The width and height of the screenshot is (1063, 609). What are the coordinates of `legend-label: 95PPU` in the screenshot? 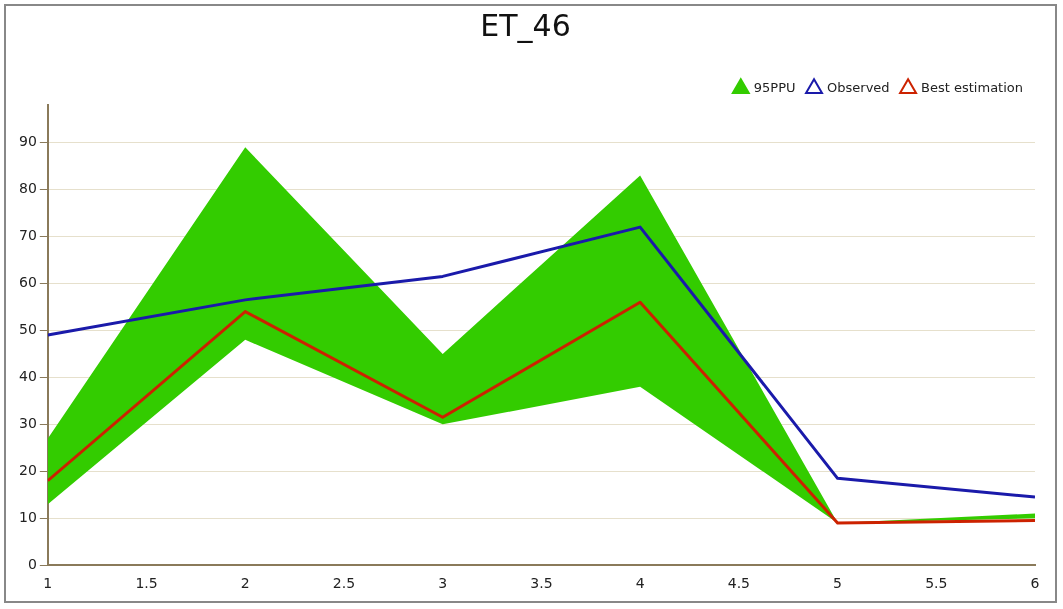 It's located at (774, 87).